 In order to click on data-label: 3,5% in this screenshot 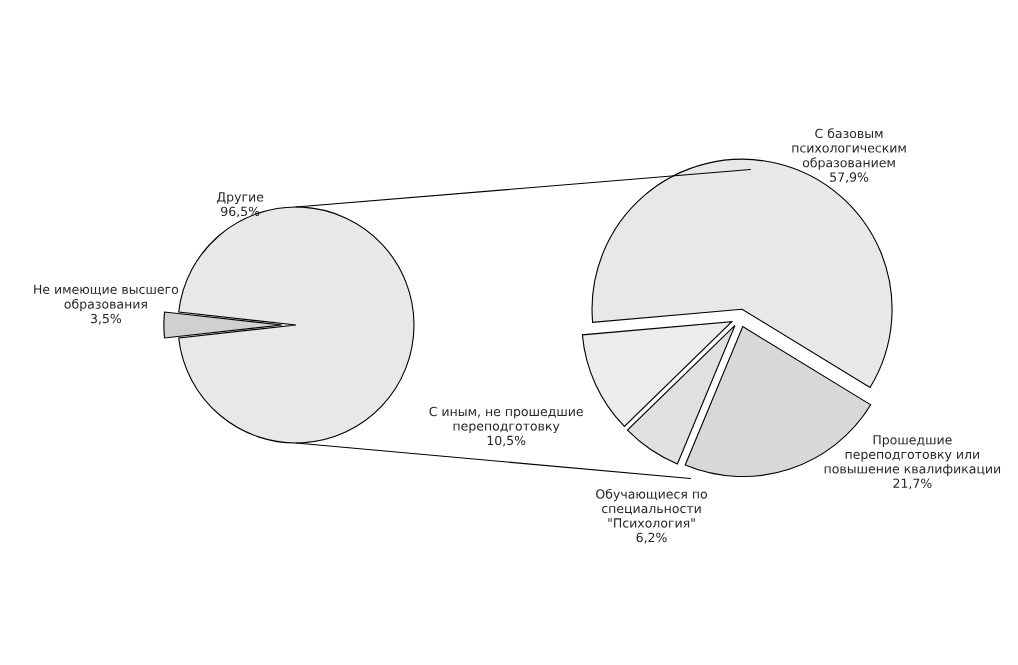, I will do `click(106, 319)`.